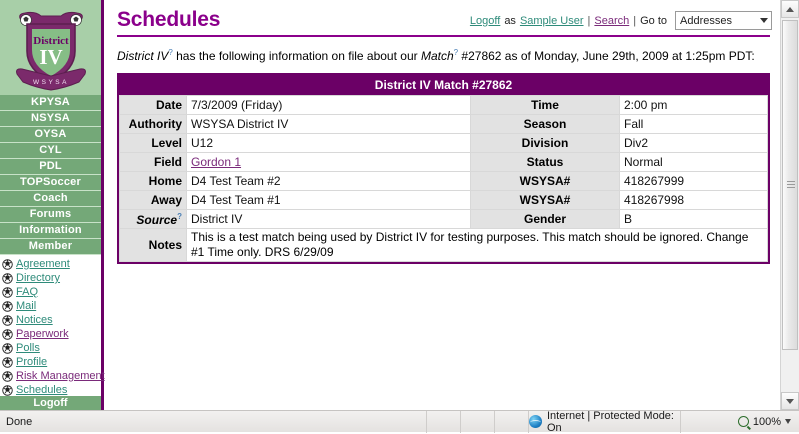 This screenshot has height=434, width=799. What do you see at coordinates (50, 183) in the screenshot?
I see `sidebar-section-topsoccer: TOPSoccer` at bounding box center [50, 183].